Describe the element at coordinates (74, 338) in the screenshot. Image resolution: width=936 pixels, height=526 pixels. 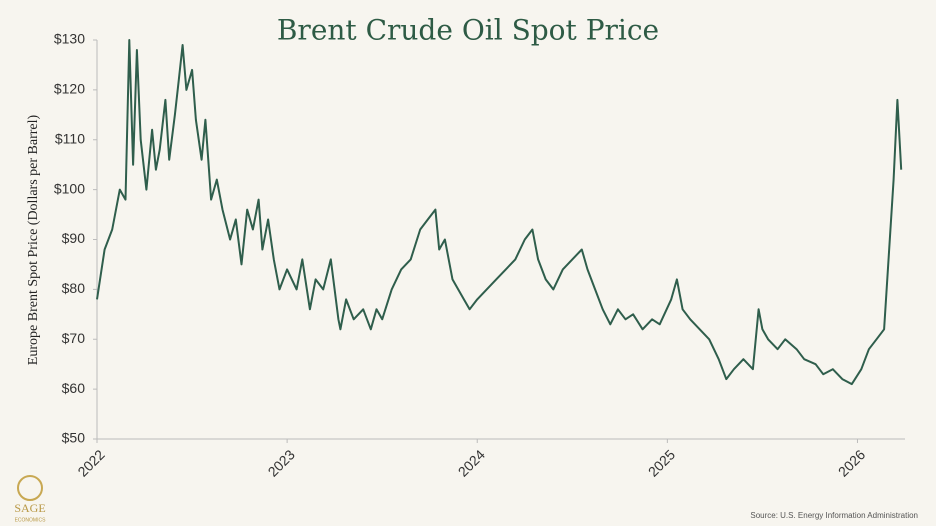
I see `y-tick-label: $70` at that location.